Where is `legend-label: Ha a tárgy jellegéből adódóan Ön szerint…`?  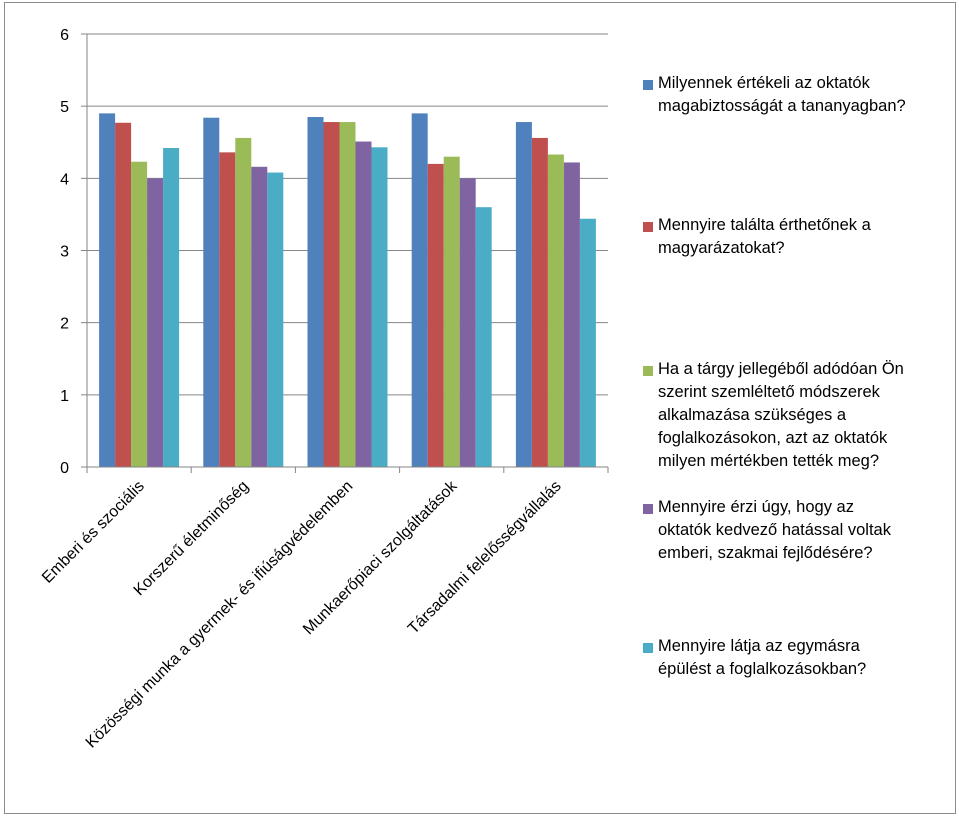
legend-label: Ha a tárgy jellegéből adódóan Ön szerint… is located at coordinates (781, 415).